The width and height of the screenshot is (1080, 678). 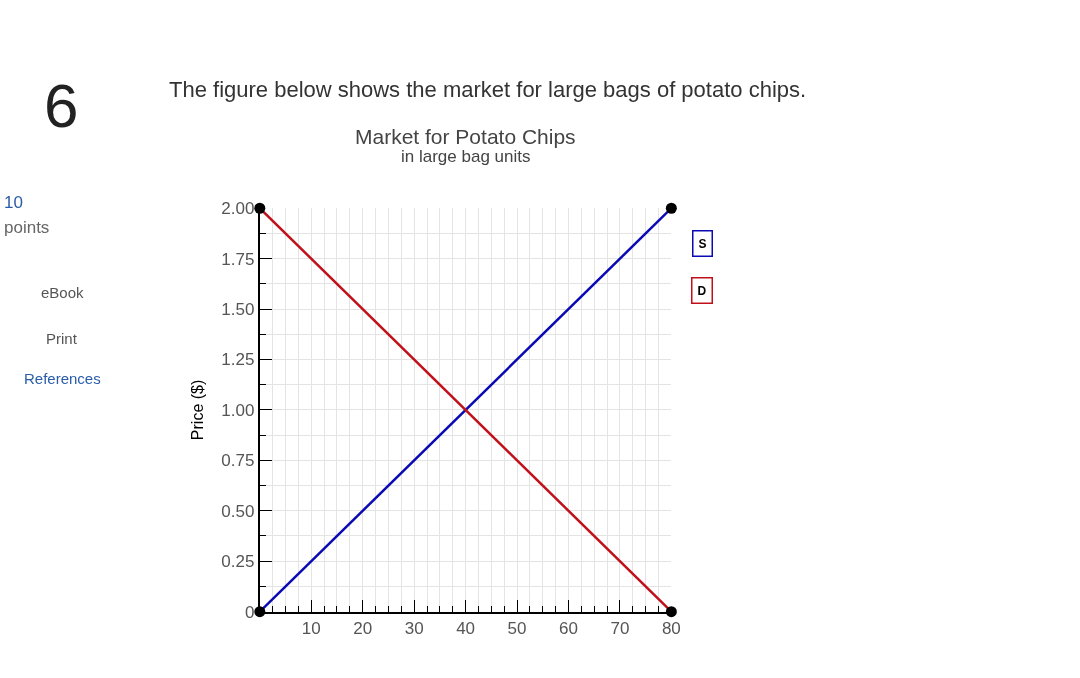 I want to click on x-tick-label: 30, so click(x=414, y=629).